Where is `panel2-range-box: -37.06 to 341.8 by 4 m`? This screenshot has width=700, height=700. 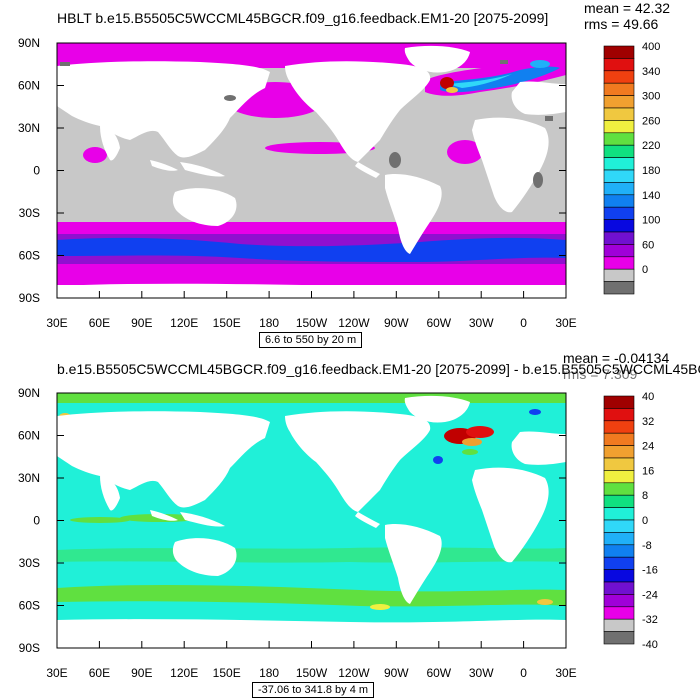 panel2-range-box: -37.06 to 341.8 by 4 m is located at coordinates (313, 690).